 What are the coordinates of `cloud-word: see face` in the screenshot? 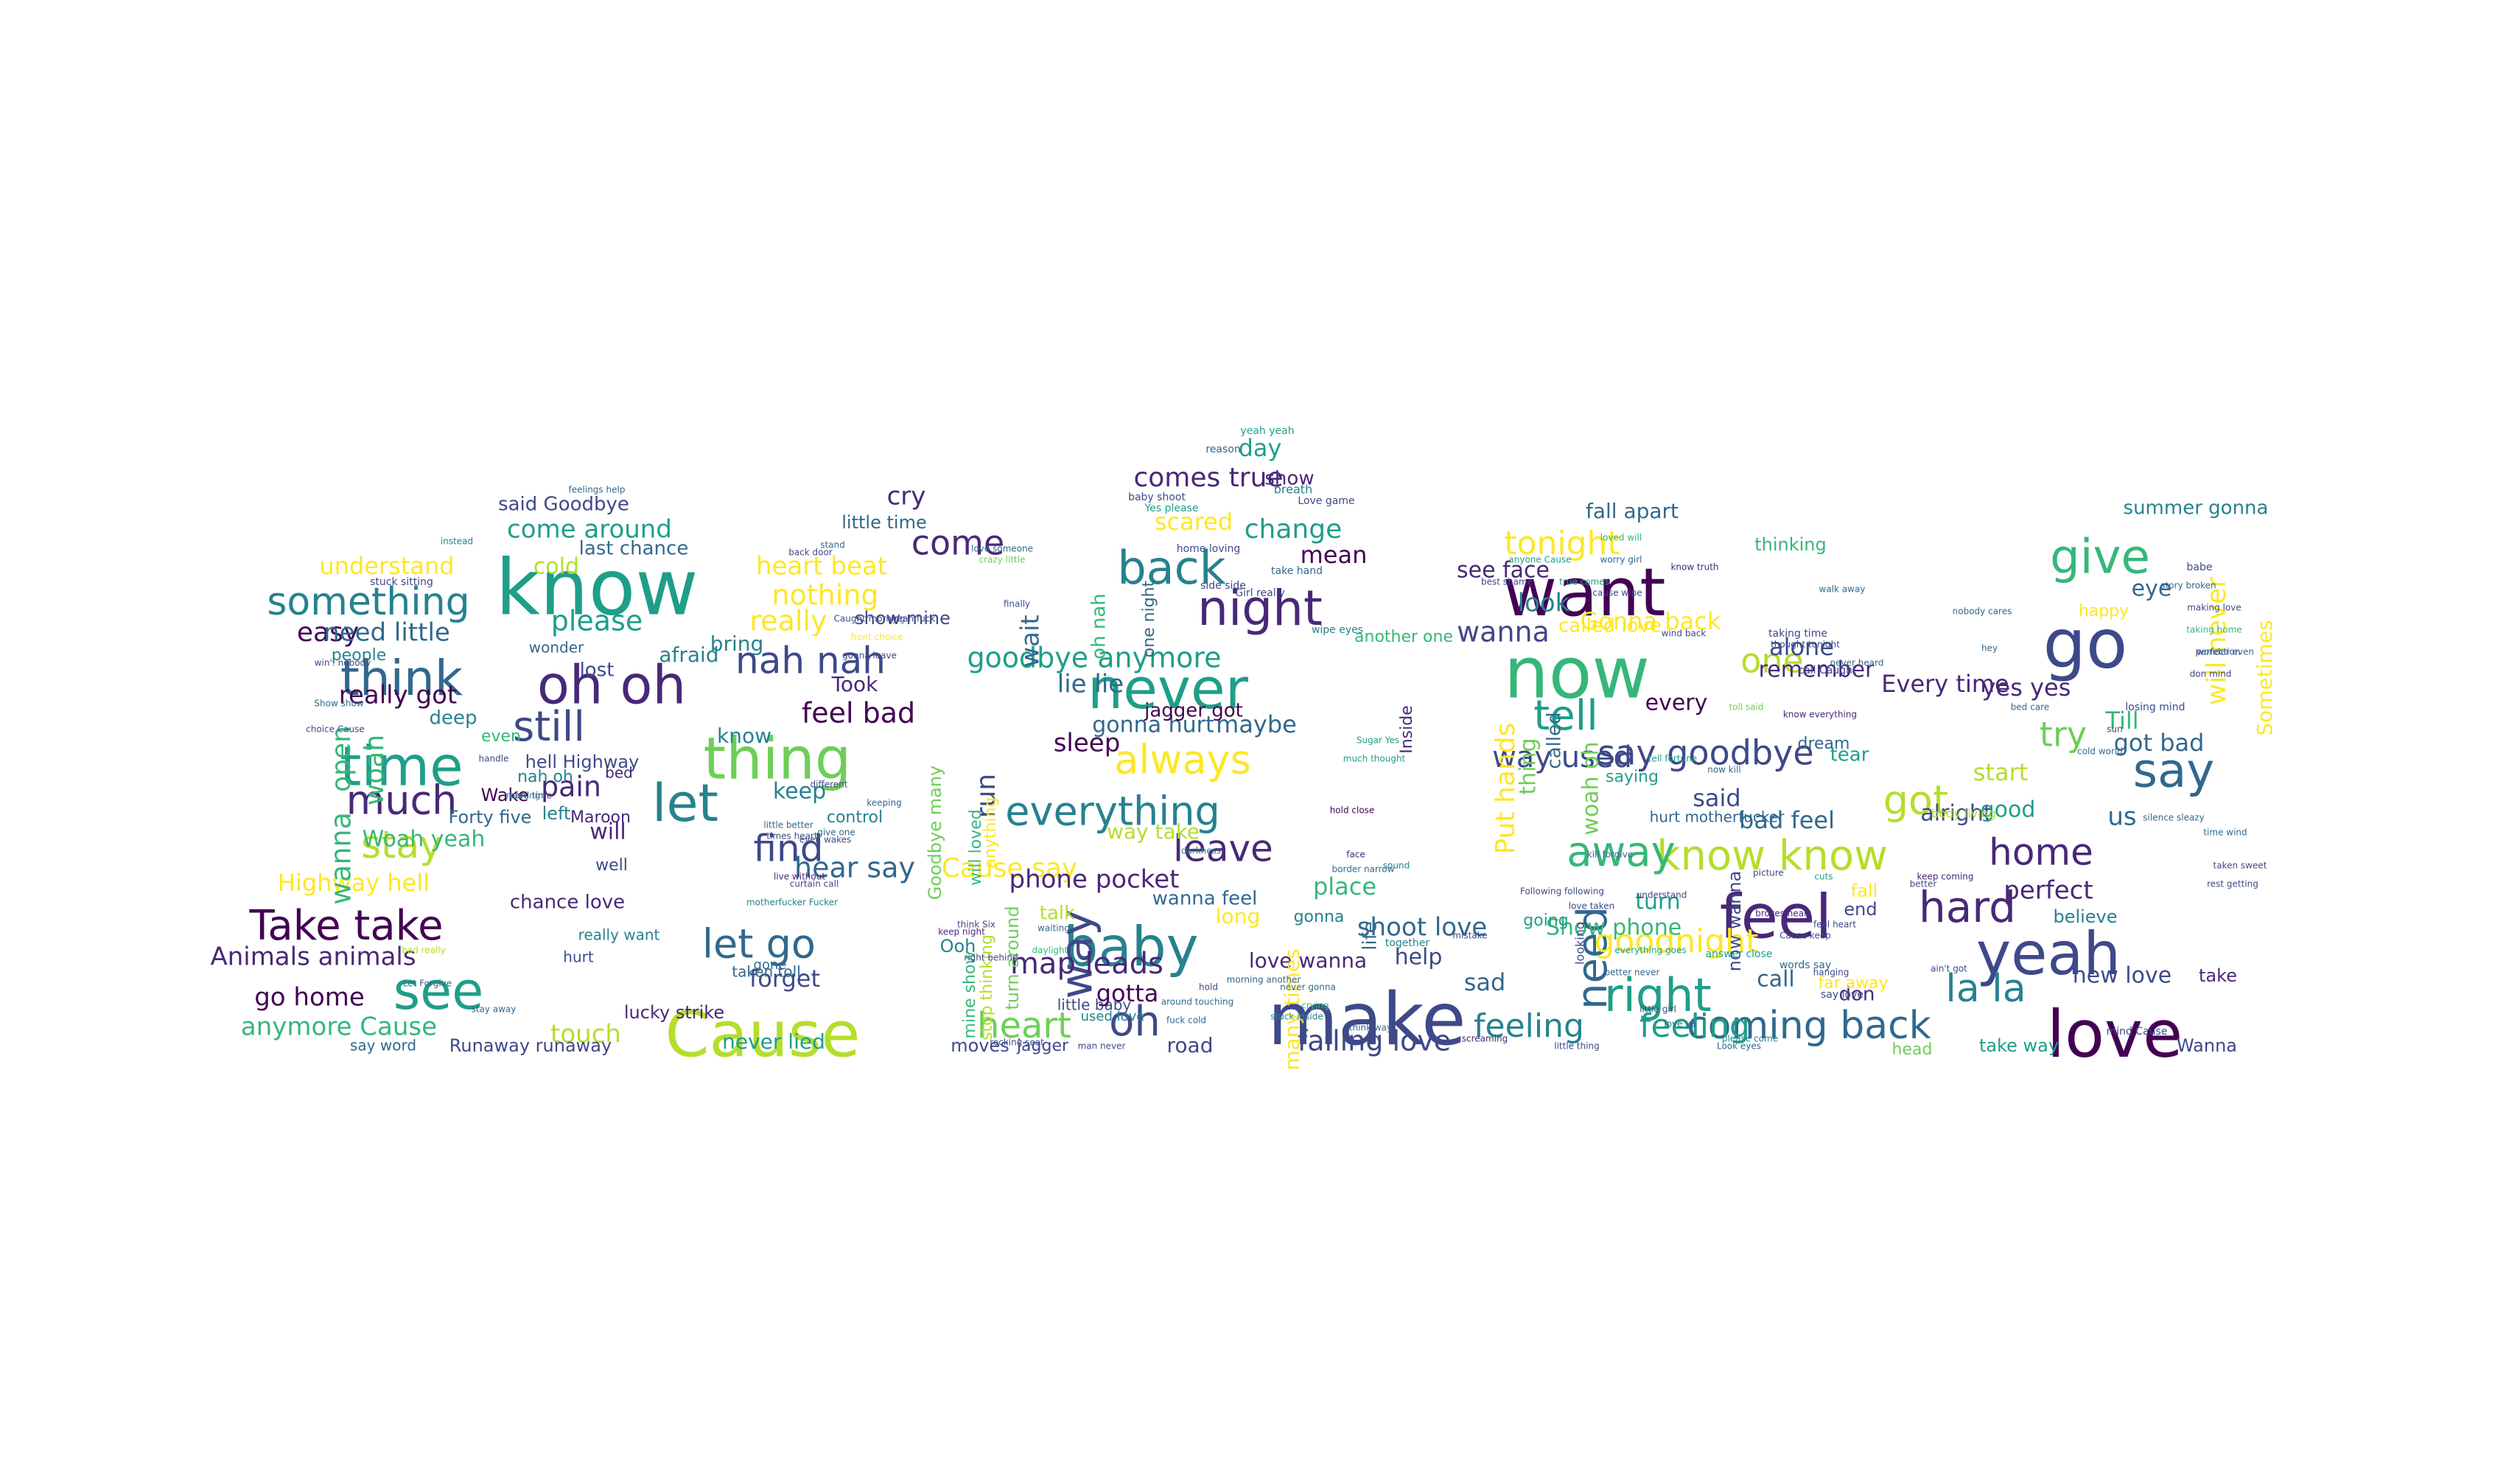 It's located at (1503, 571).